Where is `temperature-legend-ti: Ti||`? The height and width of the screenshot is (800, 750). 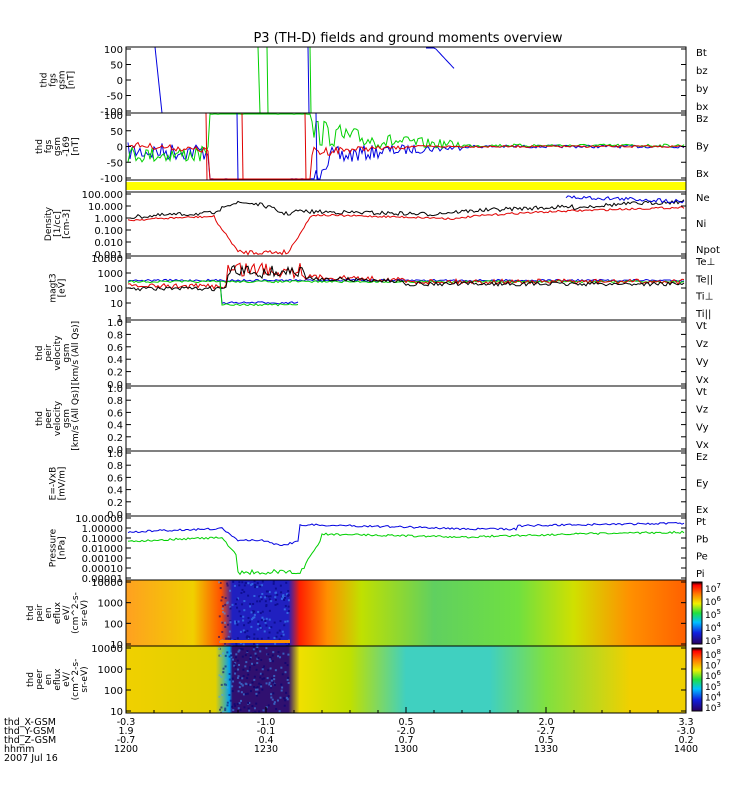 temperature-legend-ti: Ti|| is located at coordinates (703, 314).